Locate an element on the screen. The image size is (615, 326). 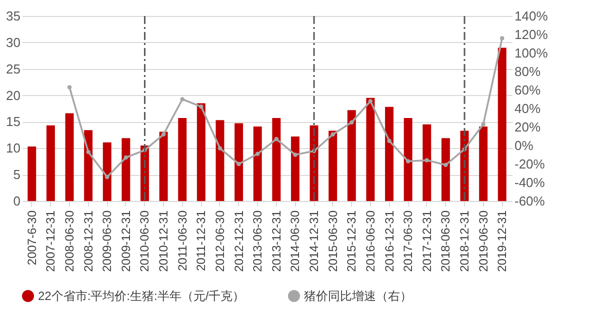
y-tick-label: 15 is located at coordinates (13, 122).